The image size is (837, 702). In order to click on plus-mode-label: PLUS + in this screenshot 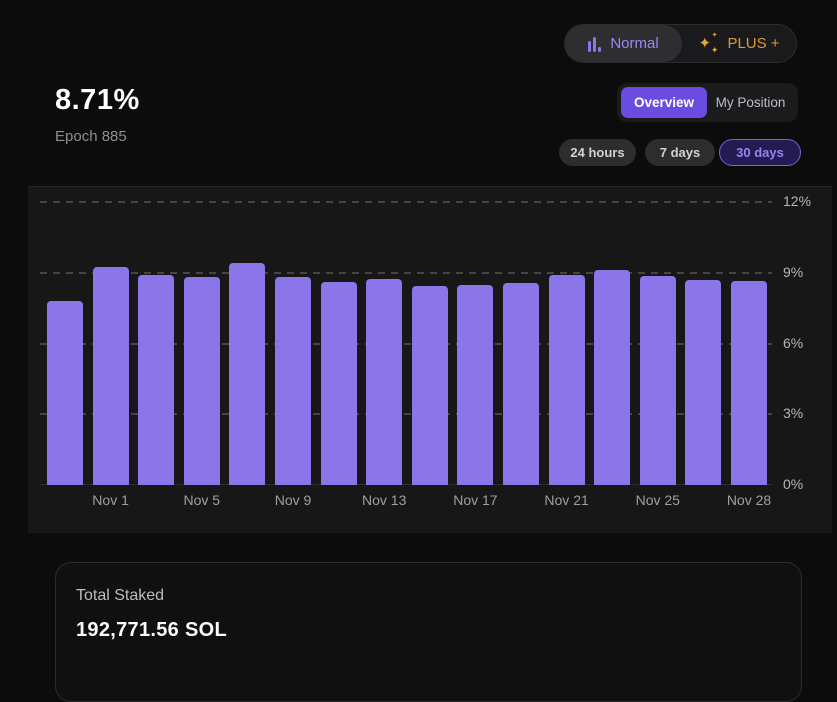, I will do `click(753, 43)`.